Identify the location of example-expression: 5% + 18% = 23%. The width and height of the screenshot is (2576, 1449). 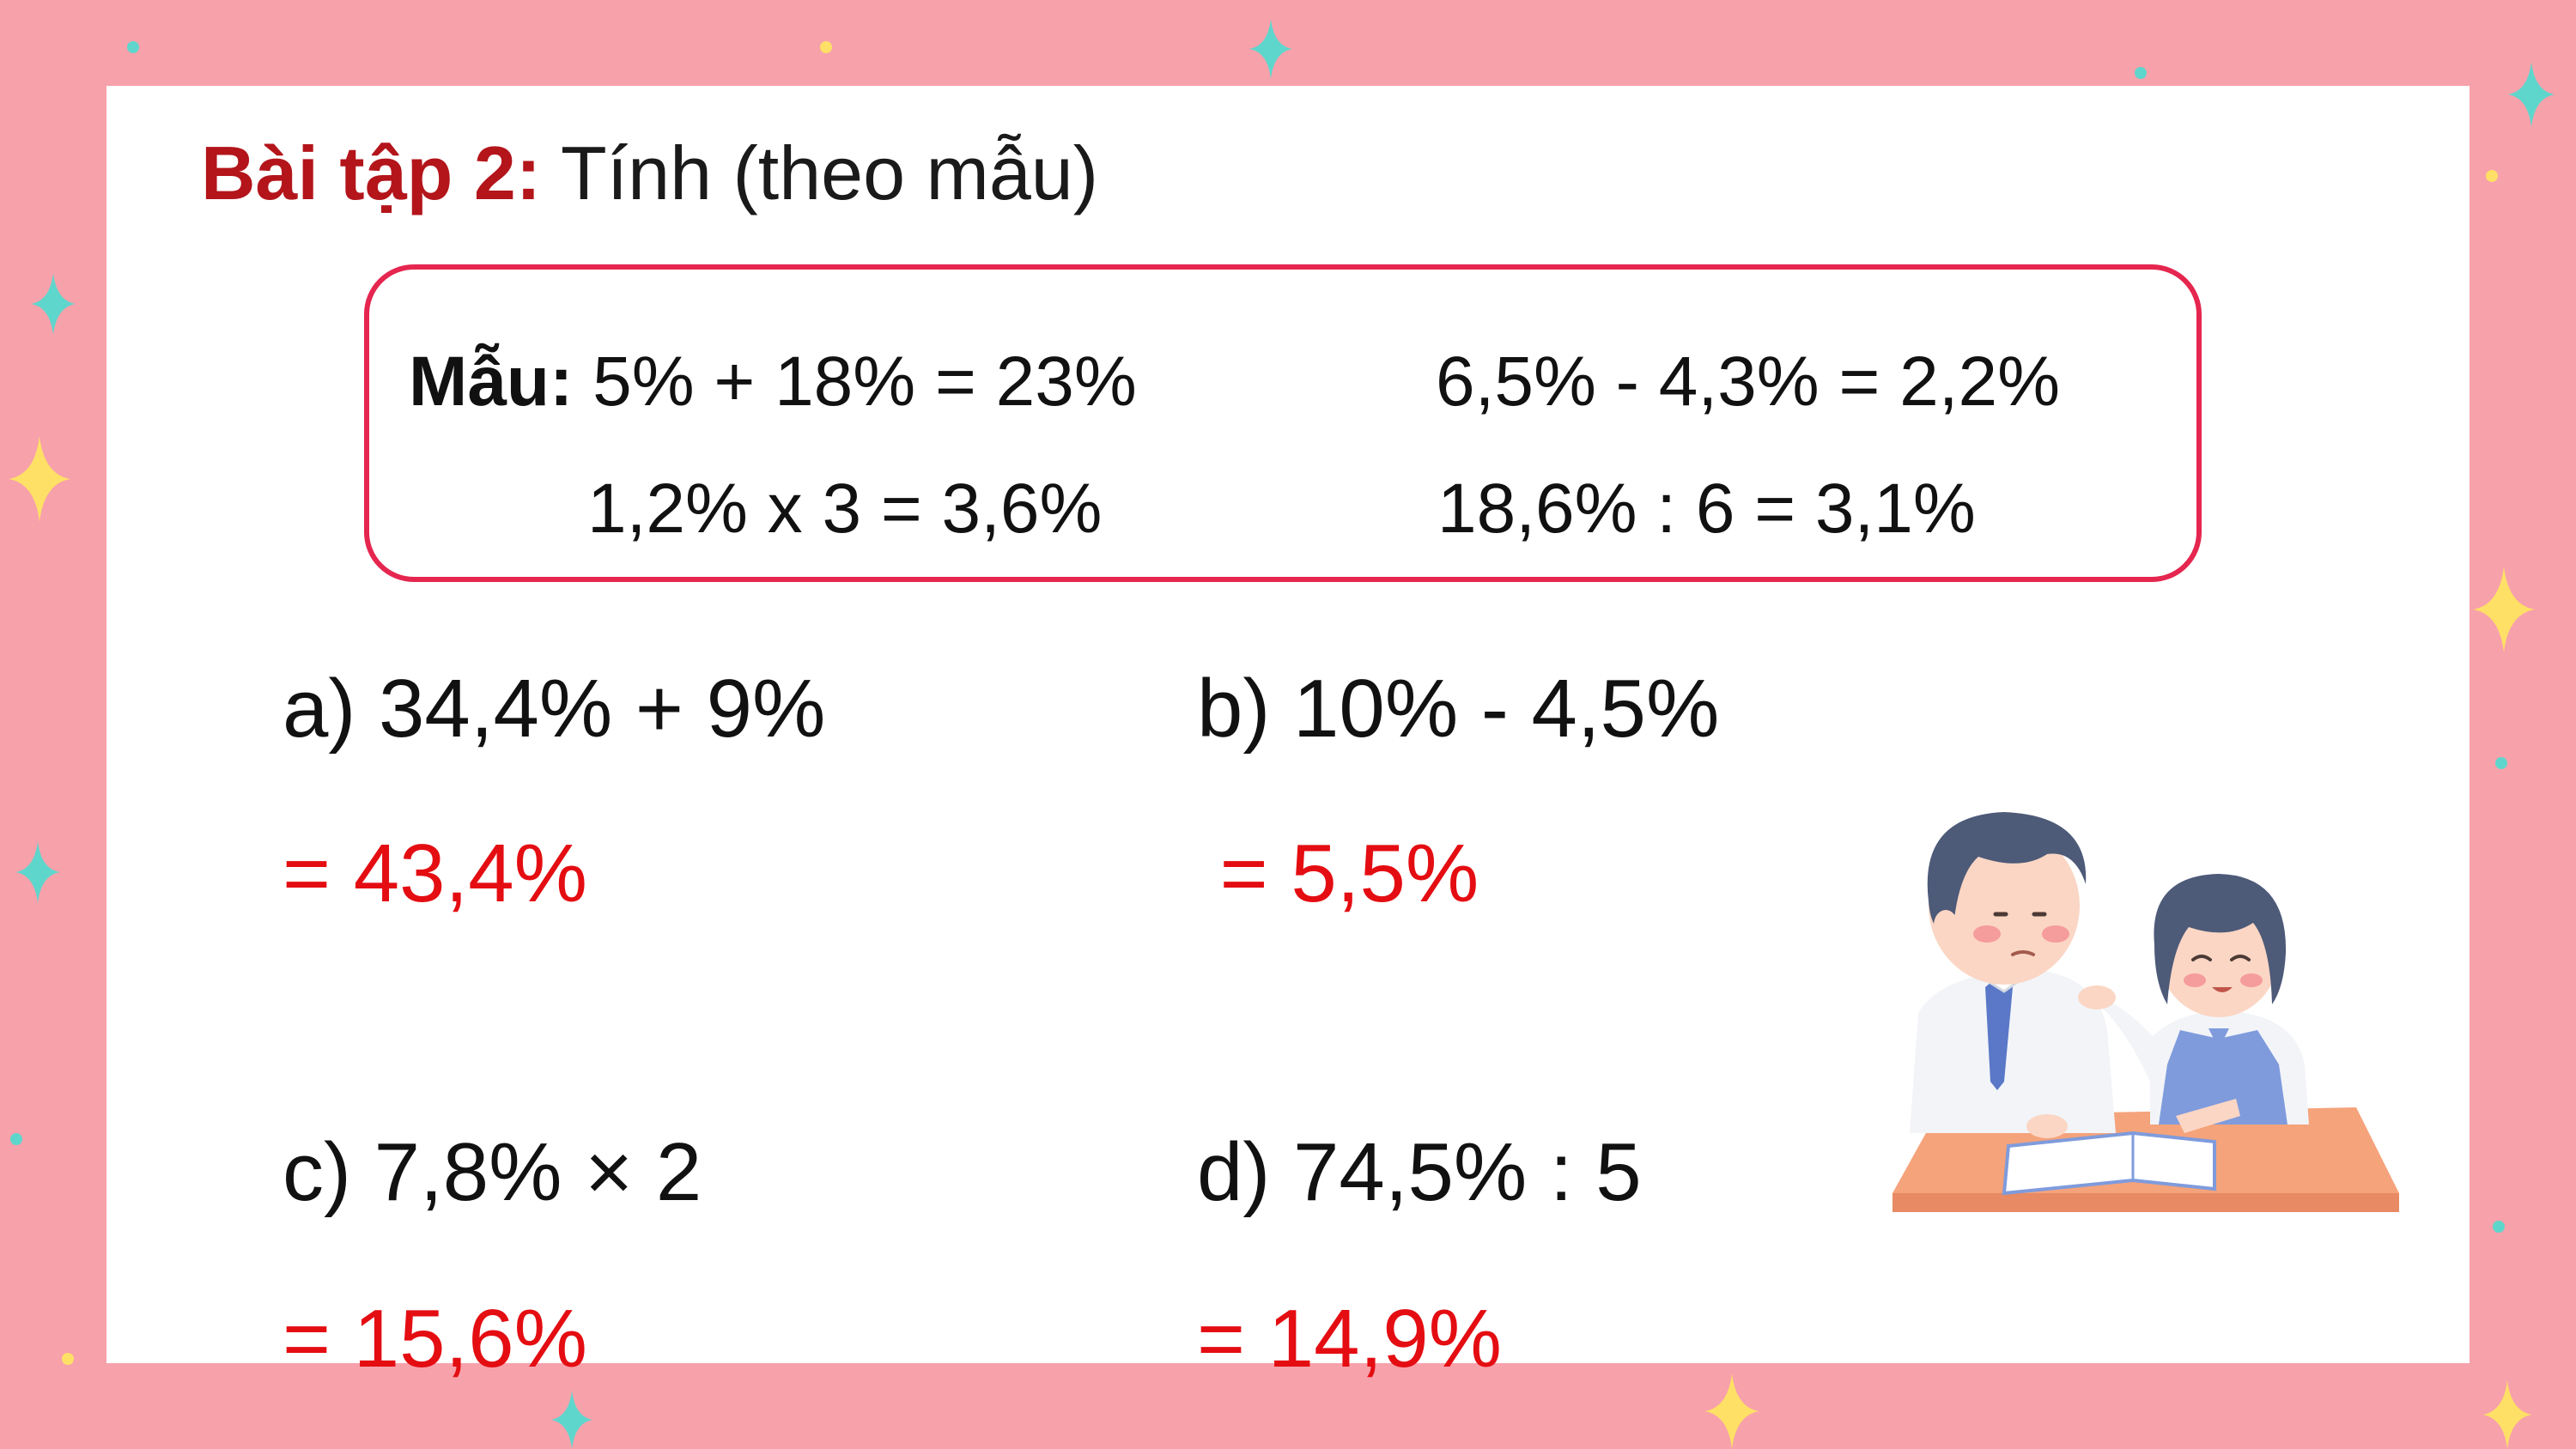
(865, 382).